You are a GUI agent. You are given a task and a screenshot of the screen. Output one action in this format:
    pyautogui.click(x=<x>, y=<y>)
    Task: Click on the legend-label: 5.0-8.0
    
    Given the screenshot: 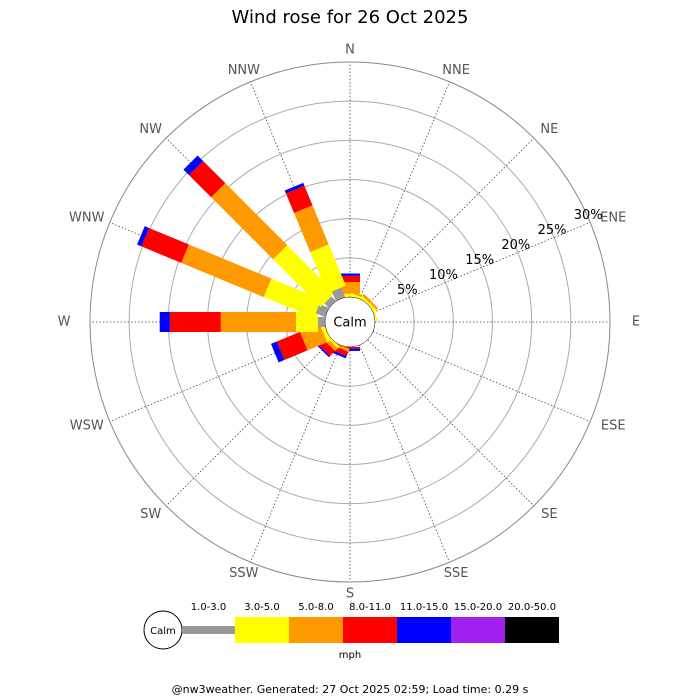 What is the action you would take?
    pyautogui.click(x=315, y=607)
    